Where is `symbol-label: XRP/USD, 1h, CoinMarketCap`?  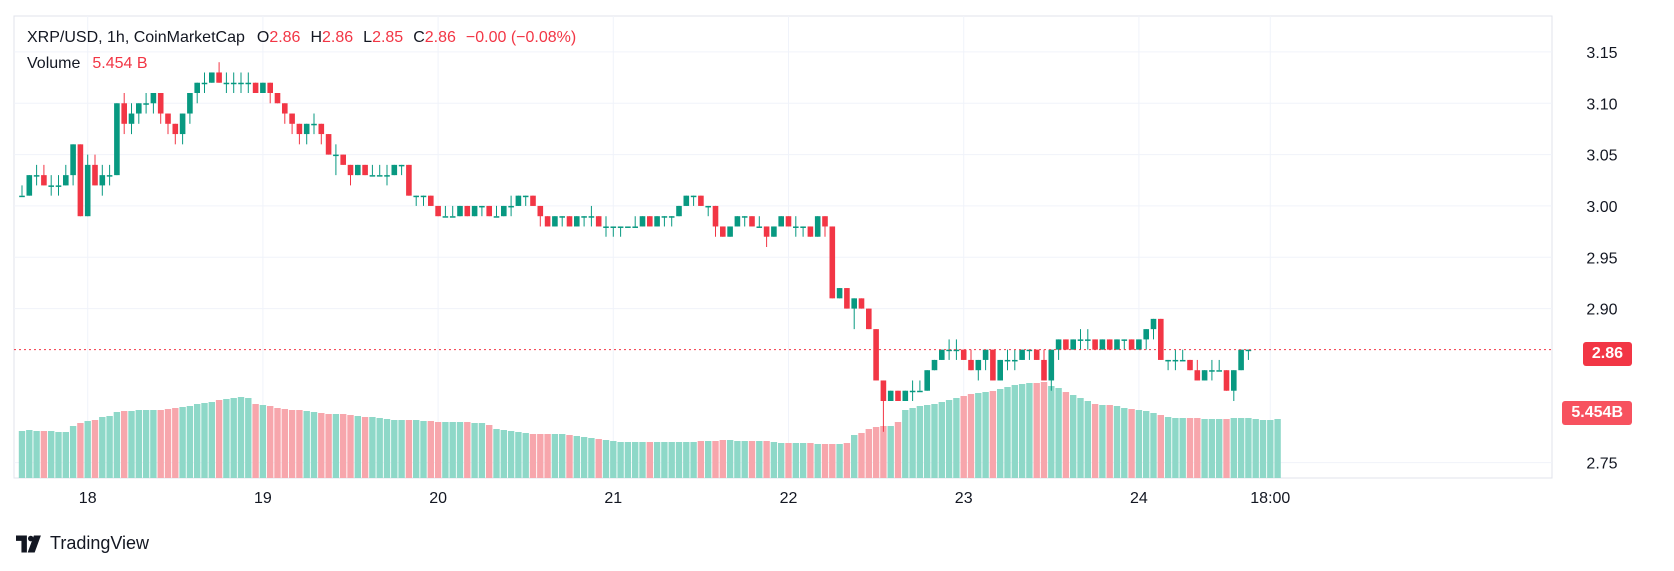
symbol-label: XRP/USD, 1h, CoinMarketCap is located at coordinates (136, 37).